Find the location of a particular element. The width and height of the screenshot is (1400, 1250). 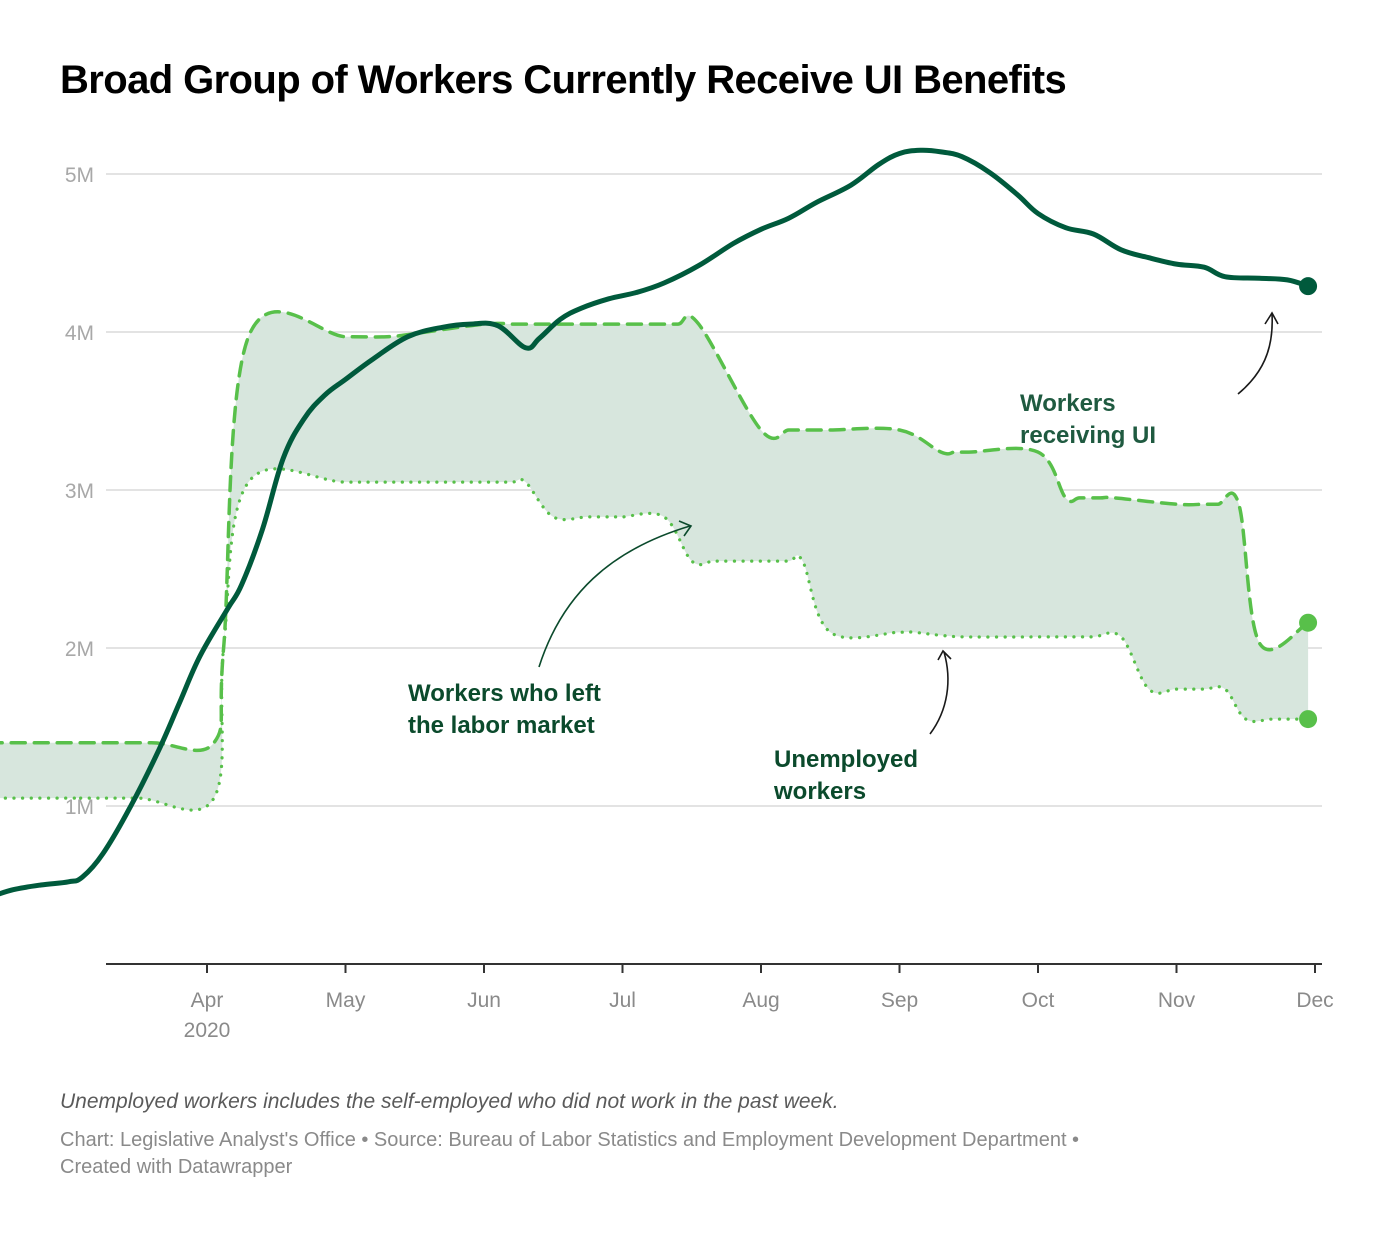

annotation-ui-line1: Workers is located at coordinates (1068, 403).